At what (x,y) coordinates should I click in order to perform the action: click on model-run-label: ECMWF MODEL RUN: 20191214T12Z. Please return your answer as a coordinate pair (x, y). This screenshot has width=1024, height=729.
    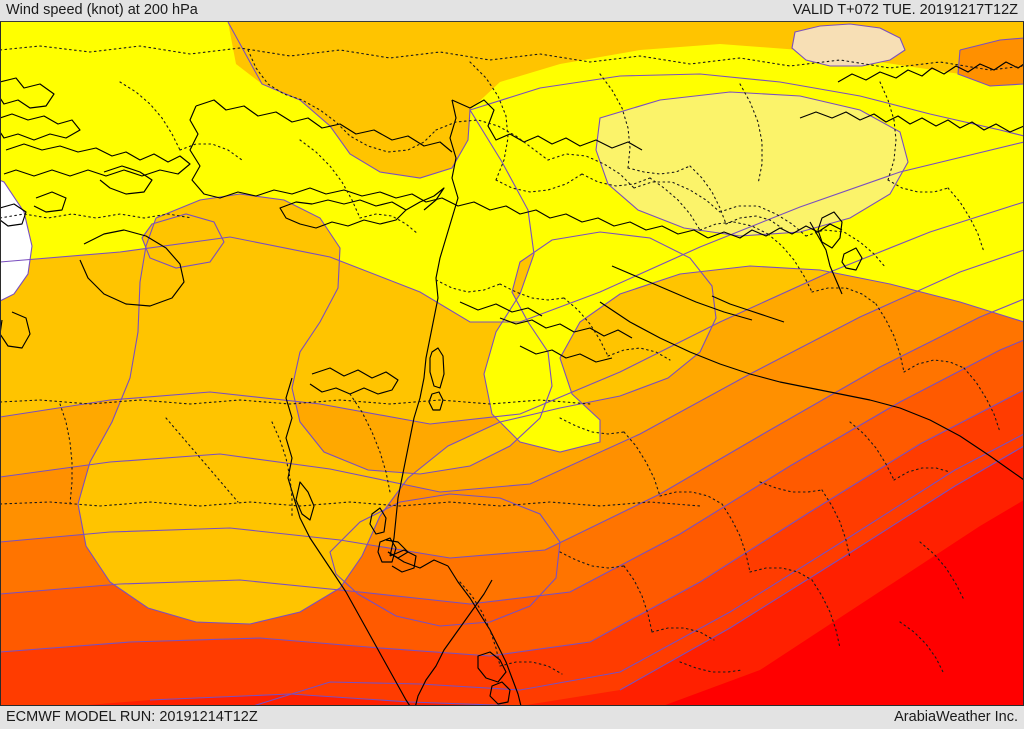
    Looking at the image, I should click on (132, 717).